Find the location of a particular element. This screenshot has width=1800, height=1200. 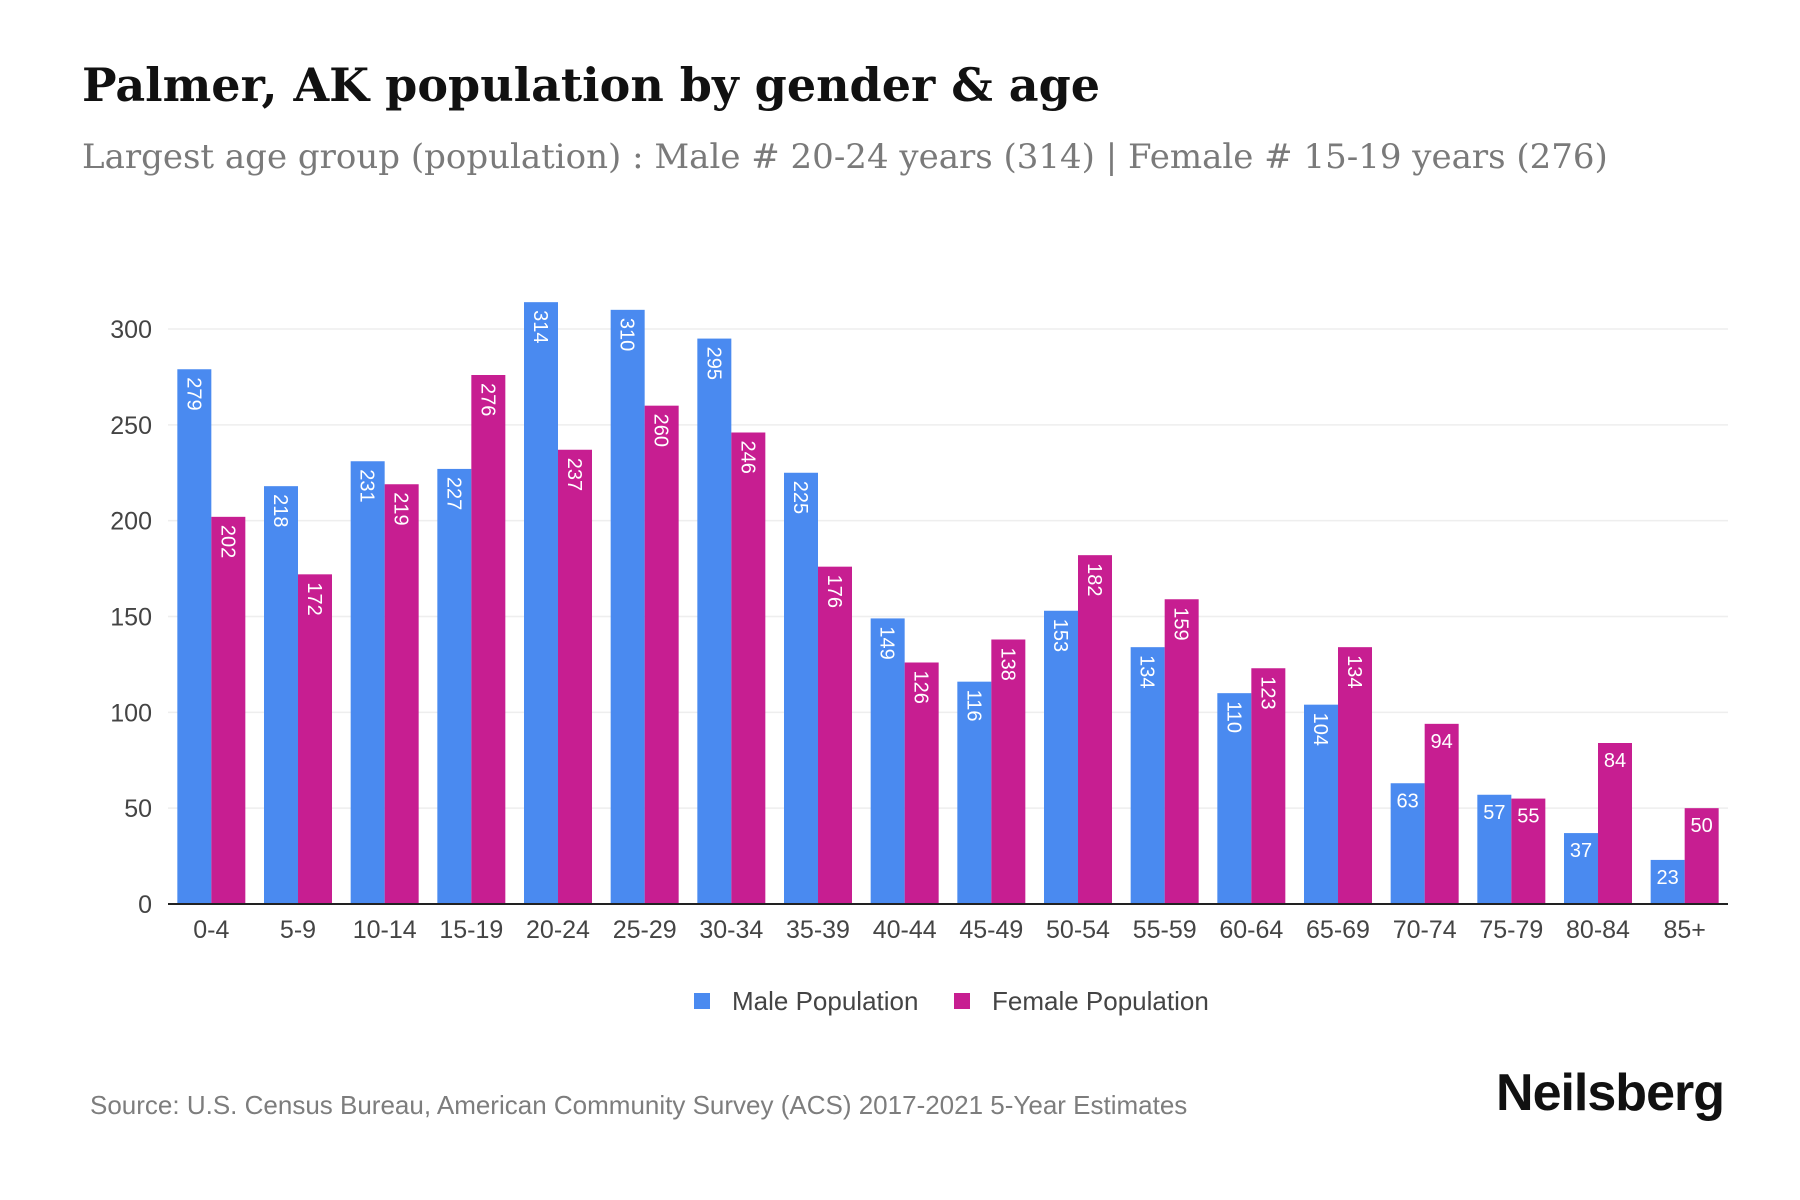

x-tick-label-10-14: 10-14 is located at coordinates (385, 930).